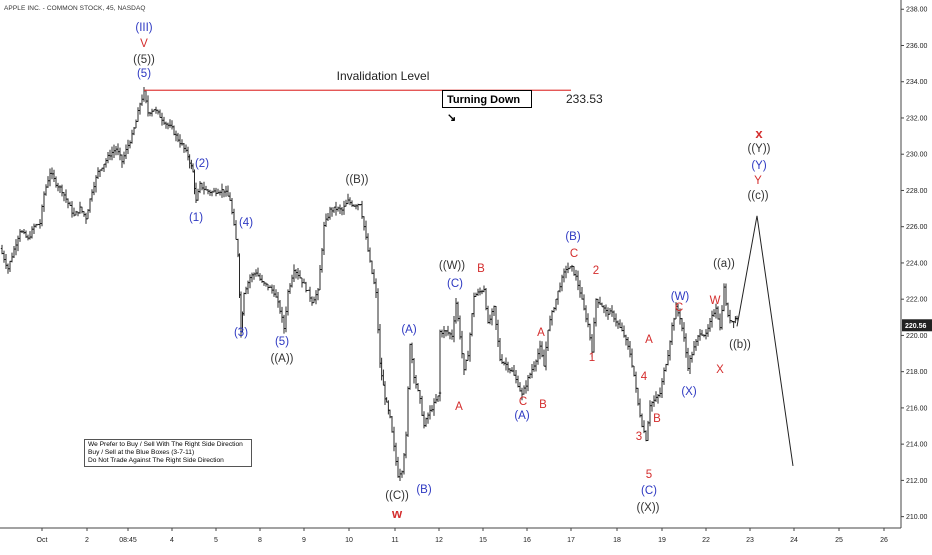  I want to click on x-tick-label: 17, so click(571, 540).